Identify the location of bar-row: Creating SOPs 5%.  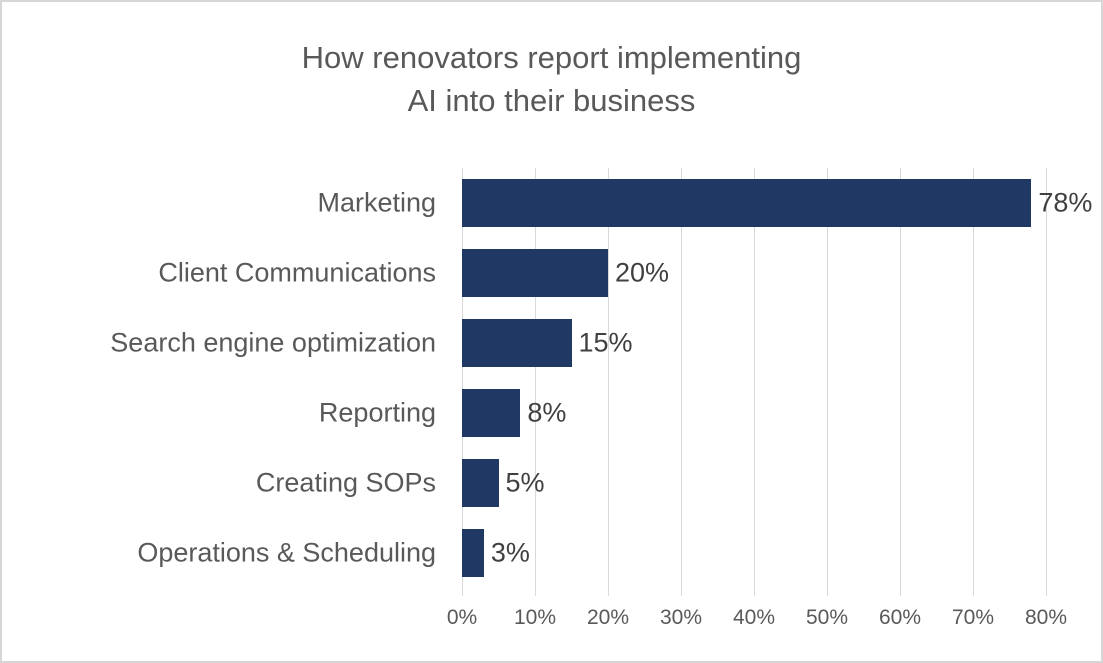
(651, 483).